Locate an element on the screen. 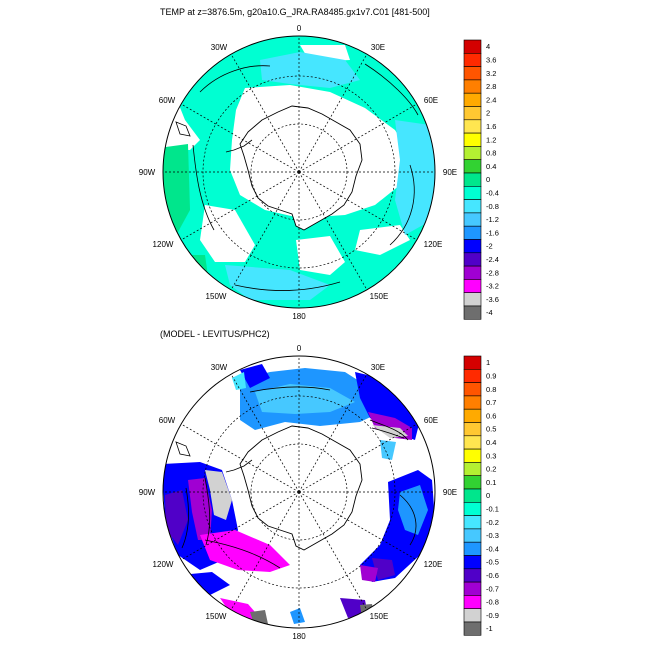  bottom-field-south-blue is located at coordinates (297, 616).